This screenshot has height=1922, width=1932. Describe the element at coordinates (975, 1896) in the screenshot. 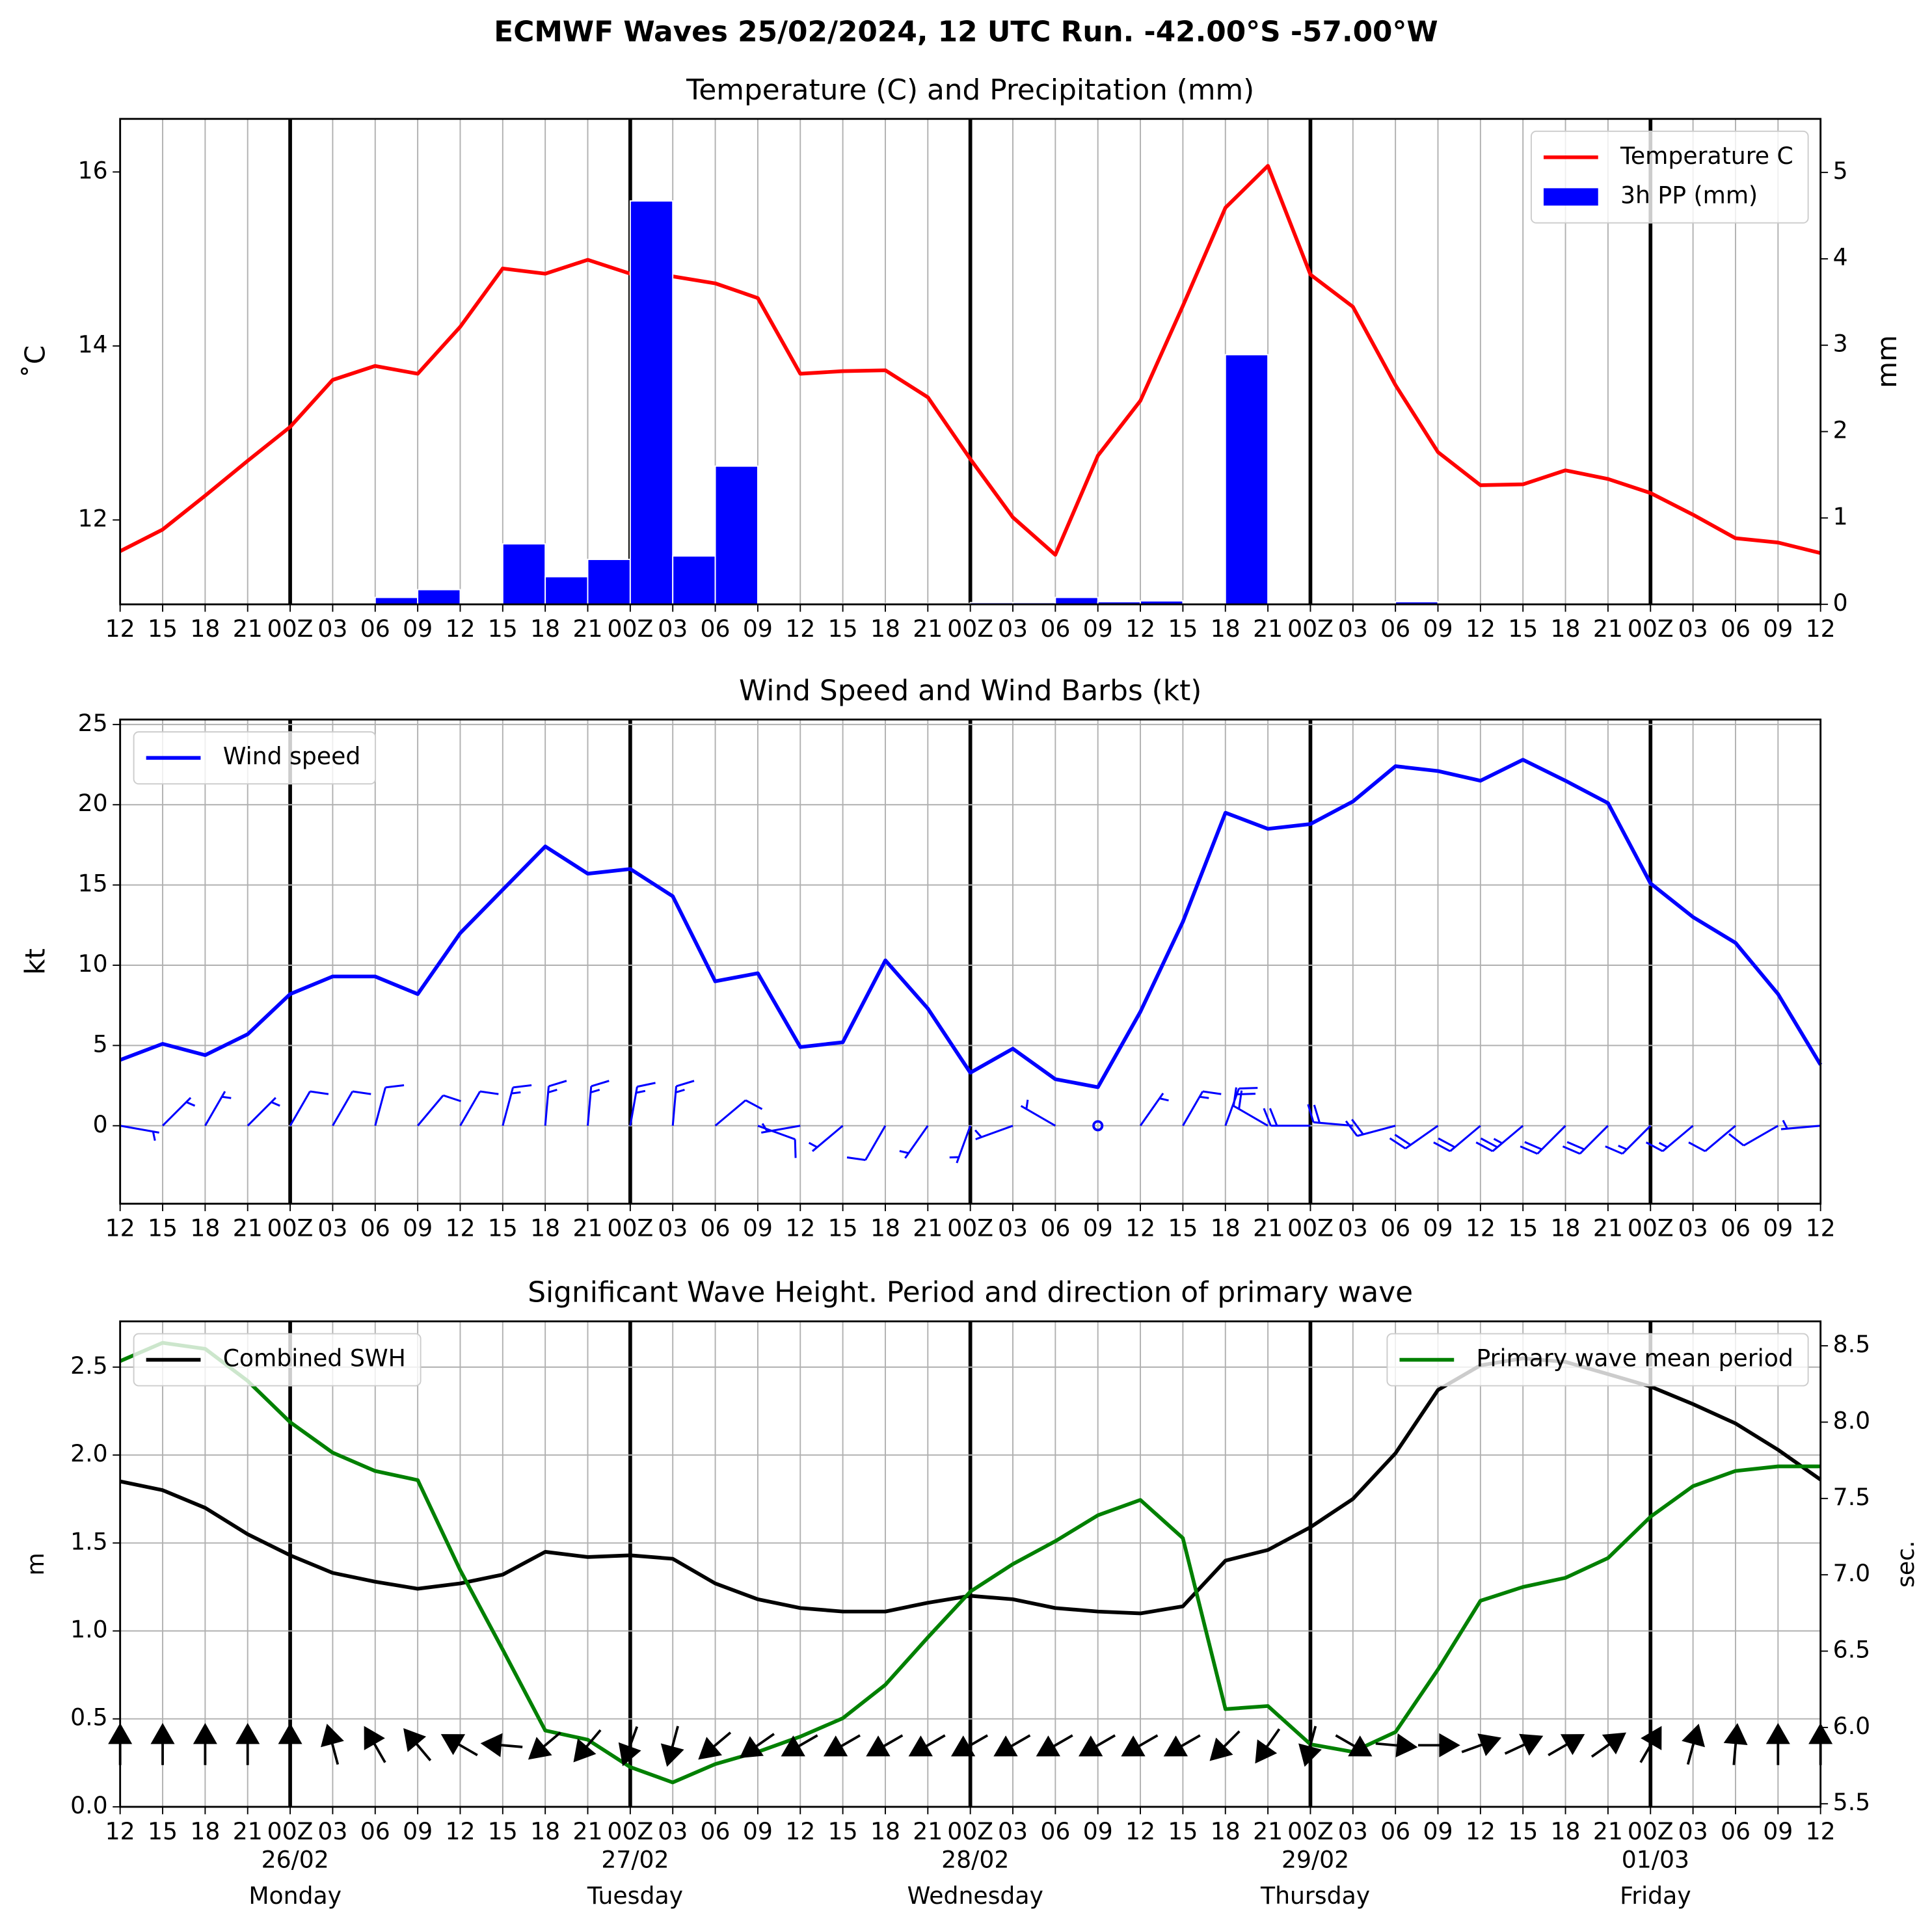

I see `weekday-label: Wednesday` at that location.